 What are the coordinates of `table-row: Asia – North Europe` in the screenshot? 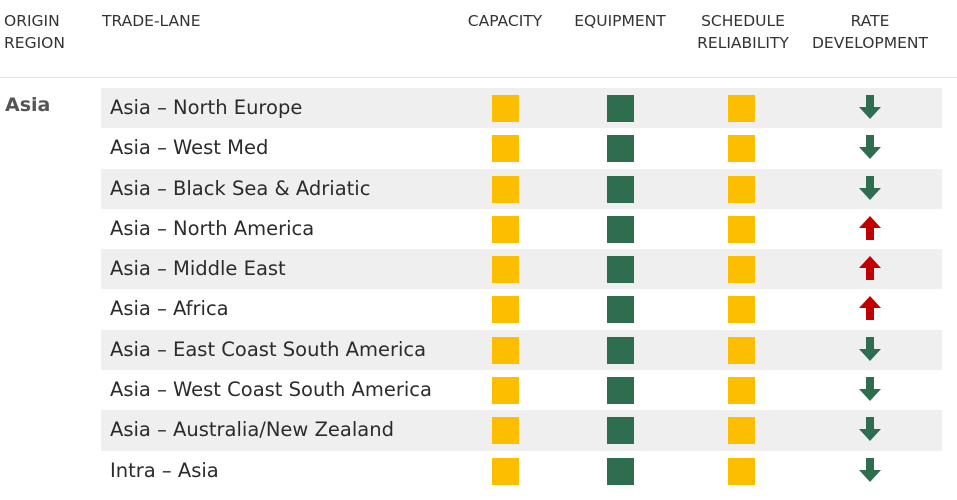 It's located at (521, 108).